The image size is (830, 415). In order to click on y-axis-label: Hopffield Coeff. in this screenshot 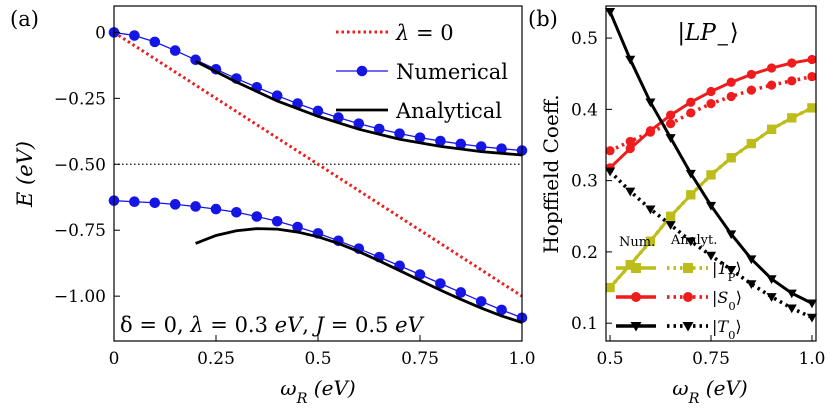, I will do `click(551, 173)`.